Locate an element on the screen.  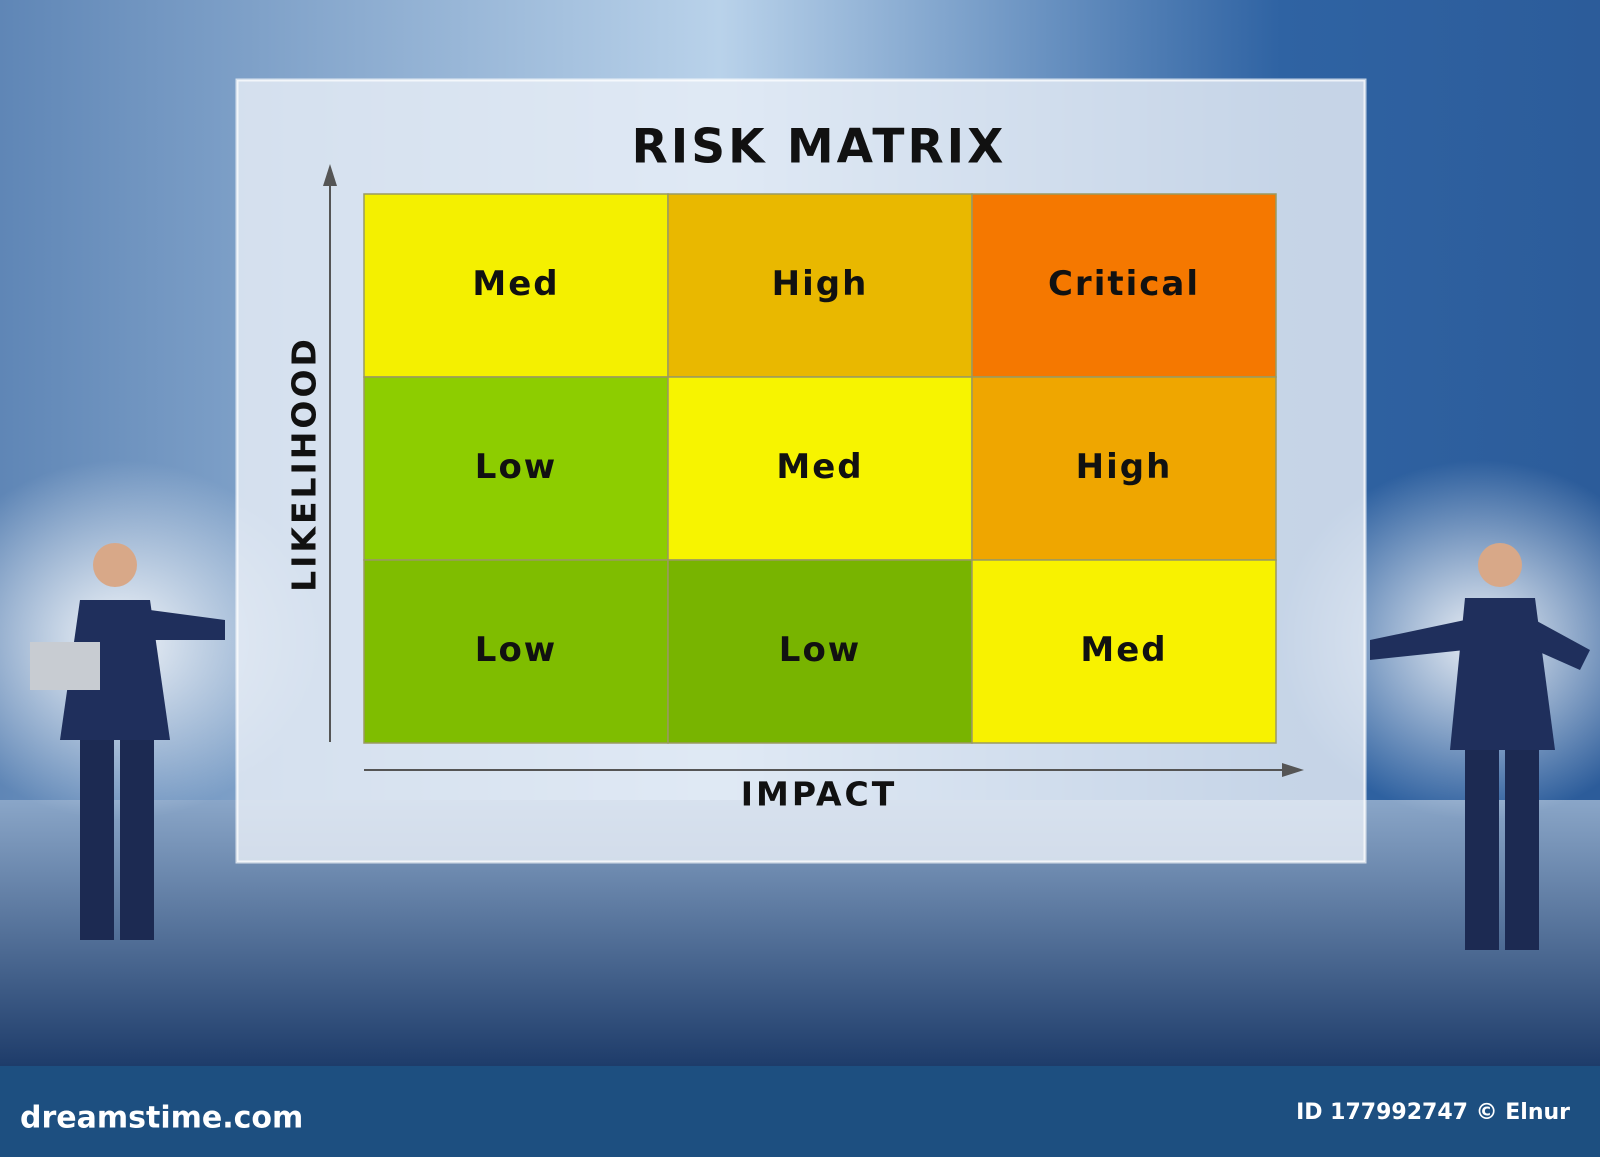
y-label: LIKELIHOOD is located at coordinates (304, 464).